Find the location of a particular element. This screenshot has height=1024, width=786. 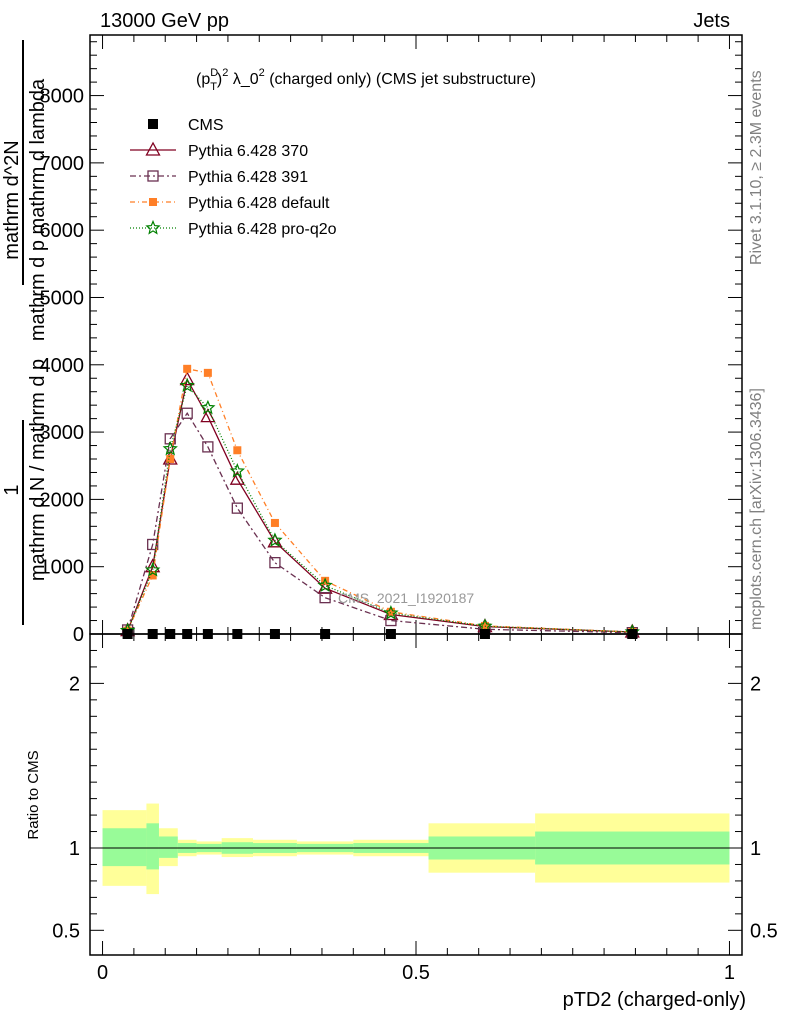

ratio-ytick-label-right: 1 is located at coordinates (755, 849).